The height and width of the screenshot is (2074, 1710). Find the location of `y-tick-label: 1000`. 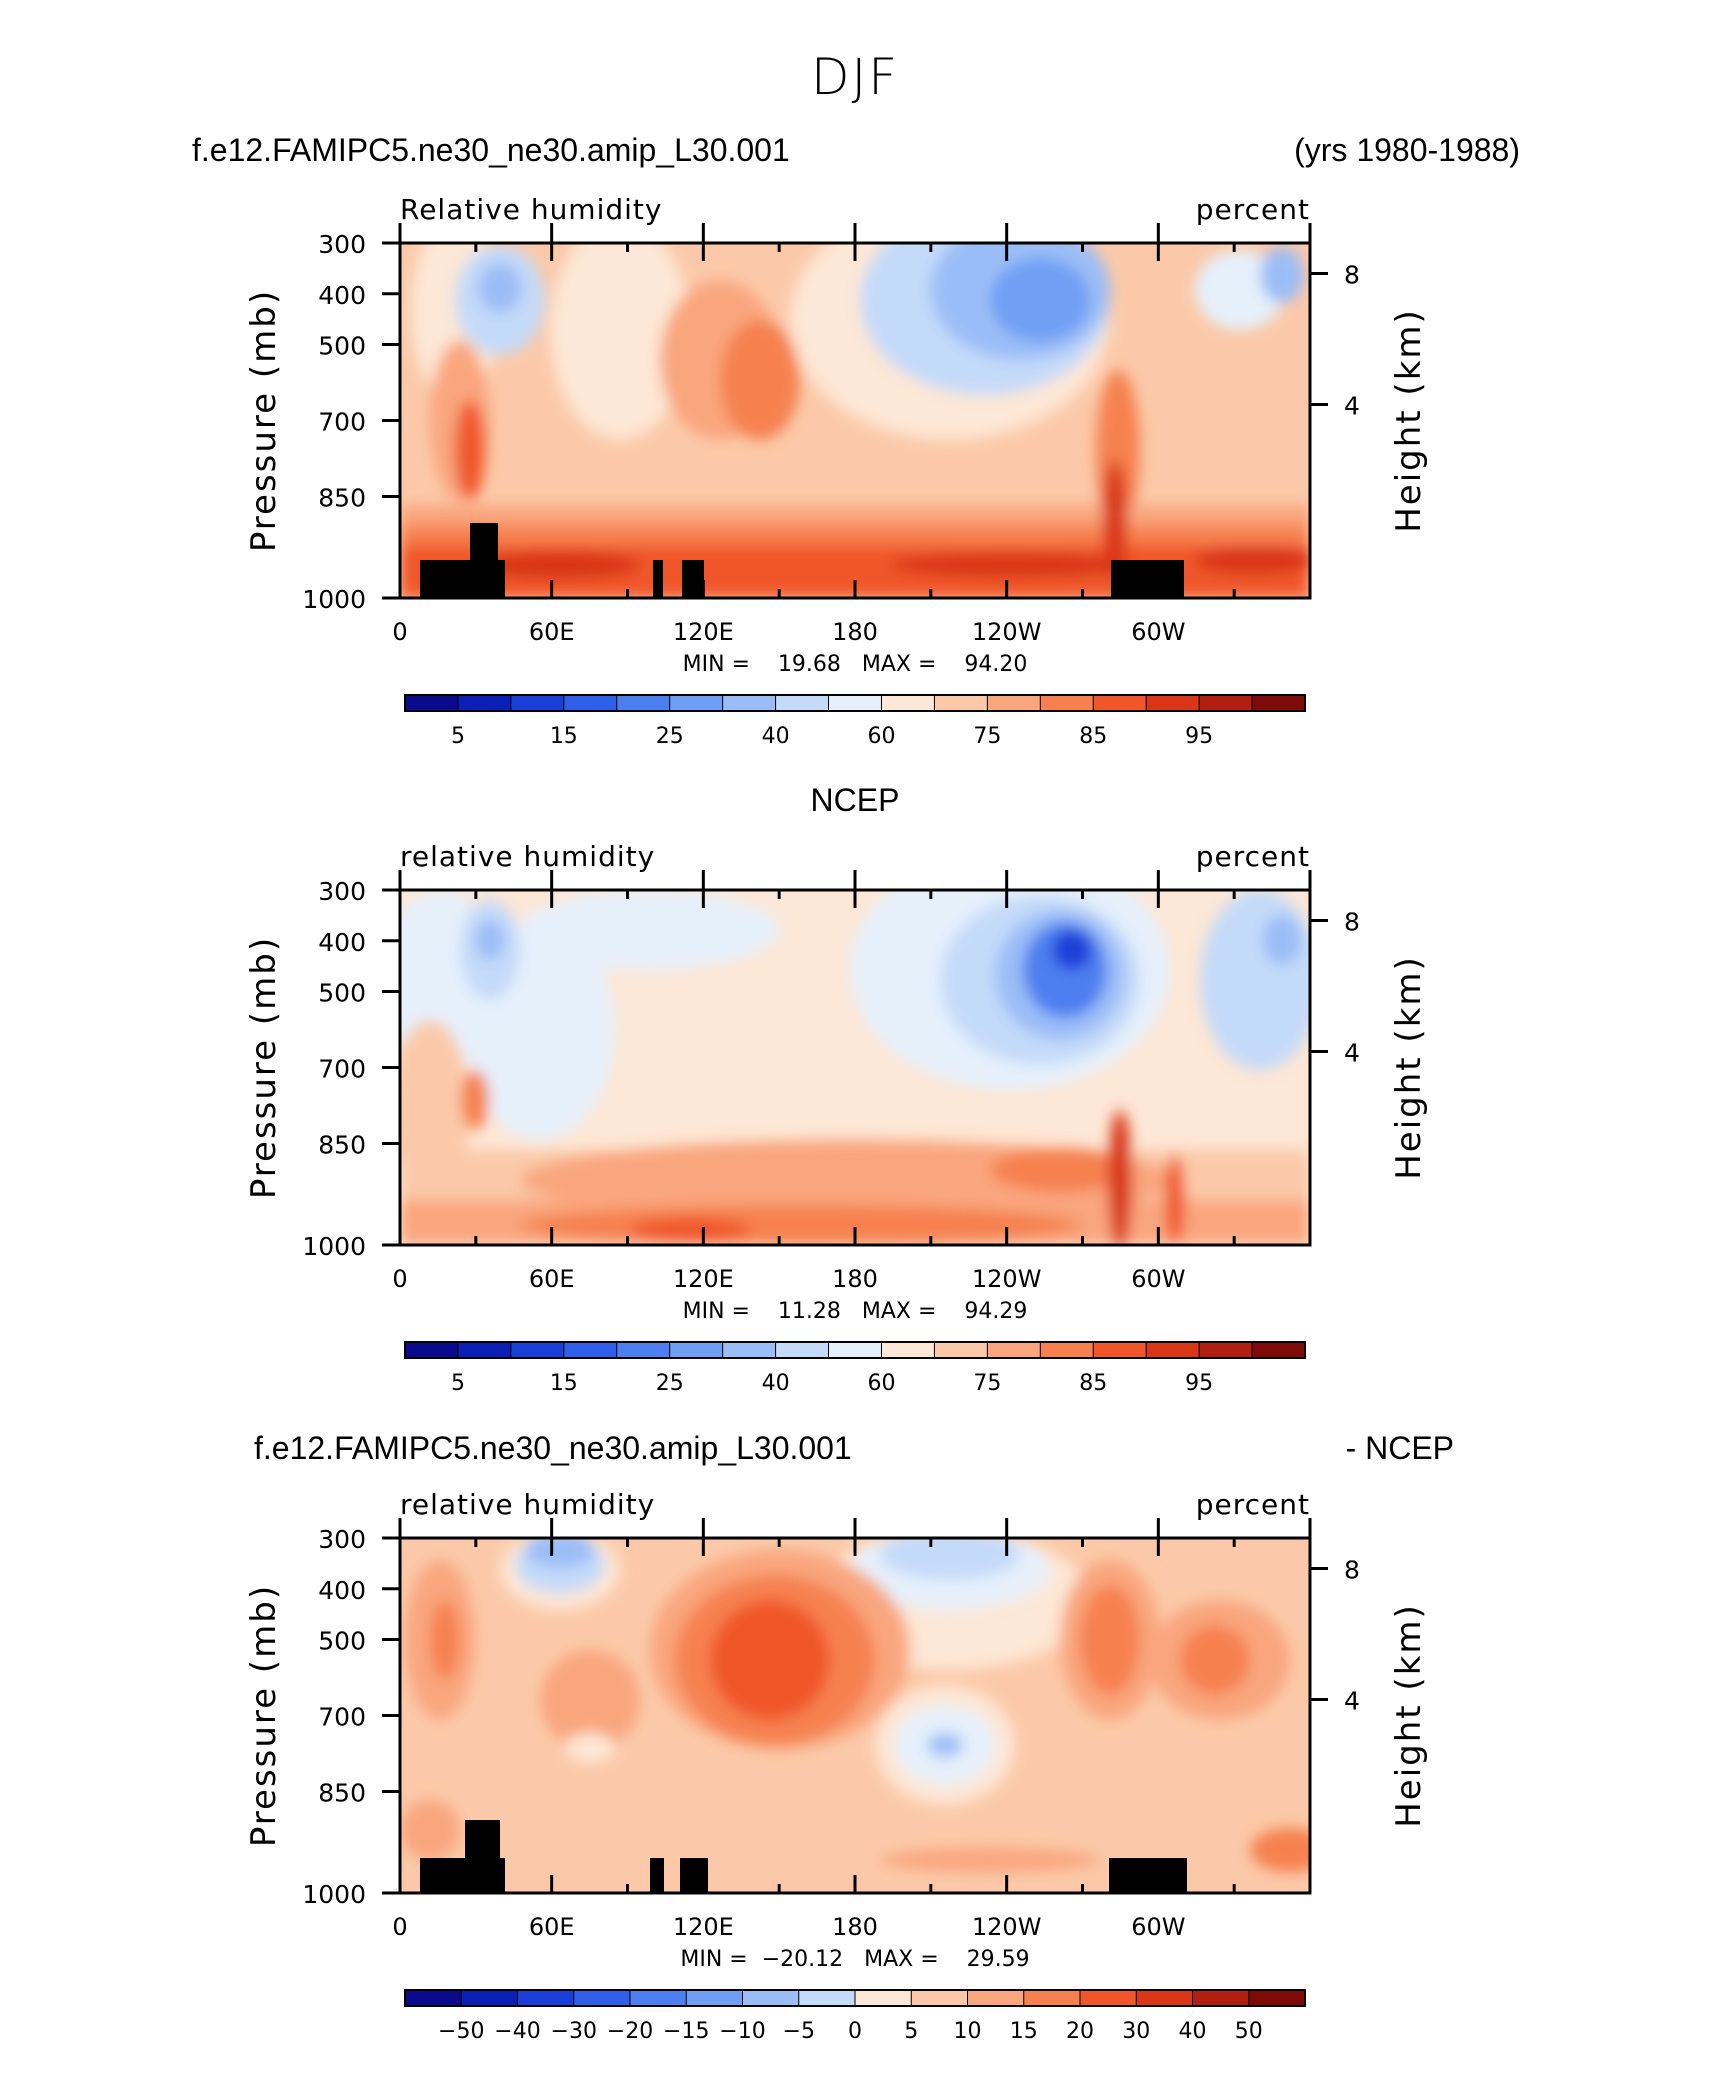

y-tick-label: 1000 is located at coordinates (334, 1894).